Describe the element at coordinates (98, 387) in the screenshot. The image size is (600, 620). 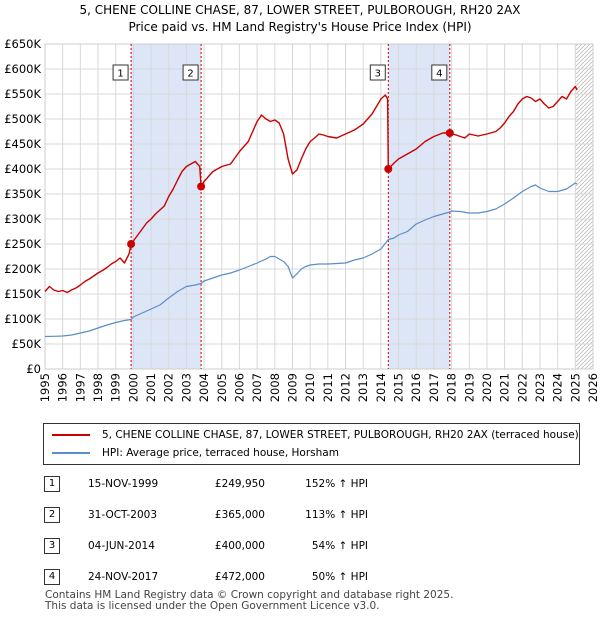
I see `x-tick-label: 1998` at that location.